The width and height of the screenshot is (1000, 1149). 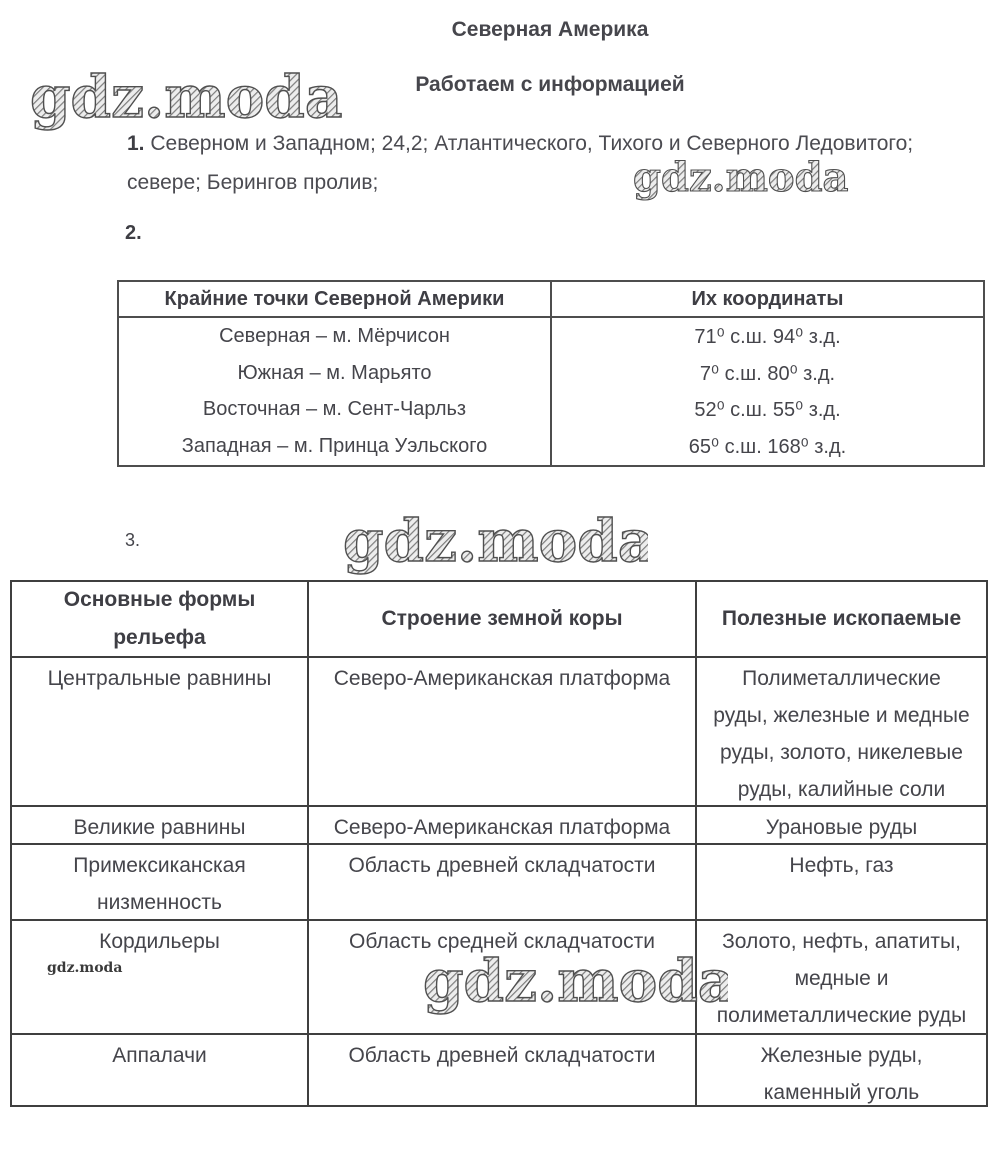 What do you see at coordinates (335, 410) in the screenshot?
I see `point-cell: Восточная – м. Сент-Чарльз` at bounding box center [335, 410].